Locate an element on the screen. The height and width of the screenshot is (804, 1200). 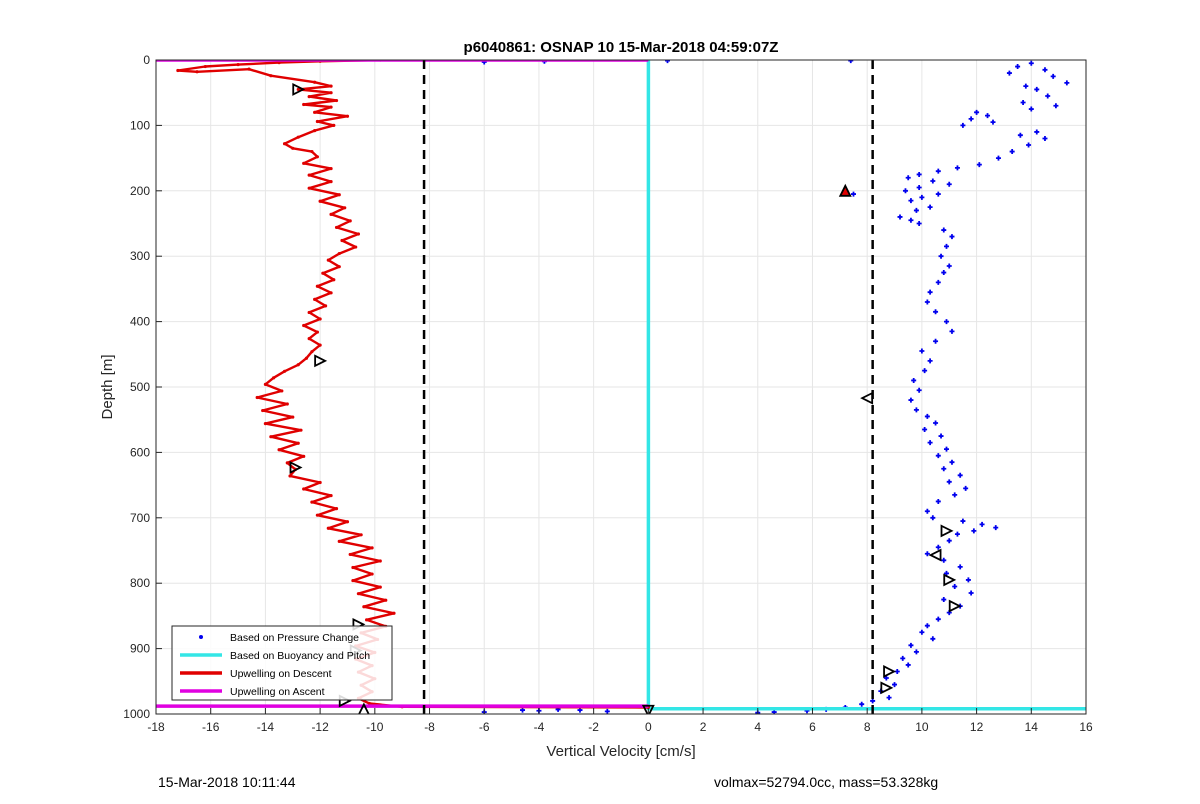
x-tick-label: 2 is located at coordinates (703, 727).